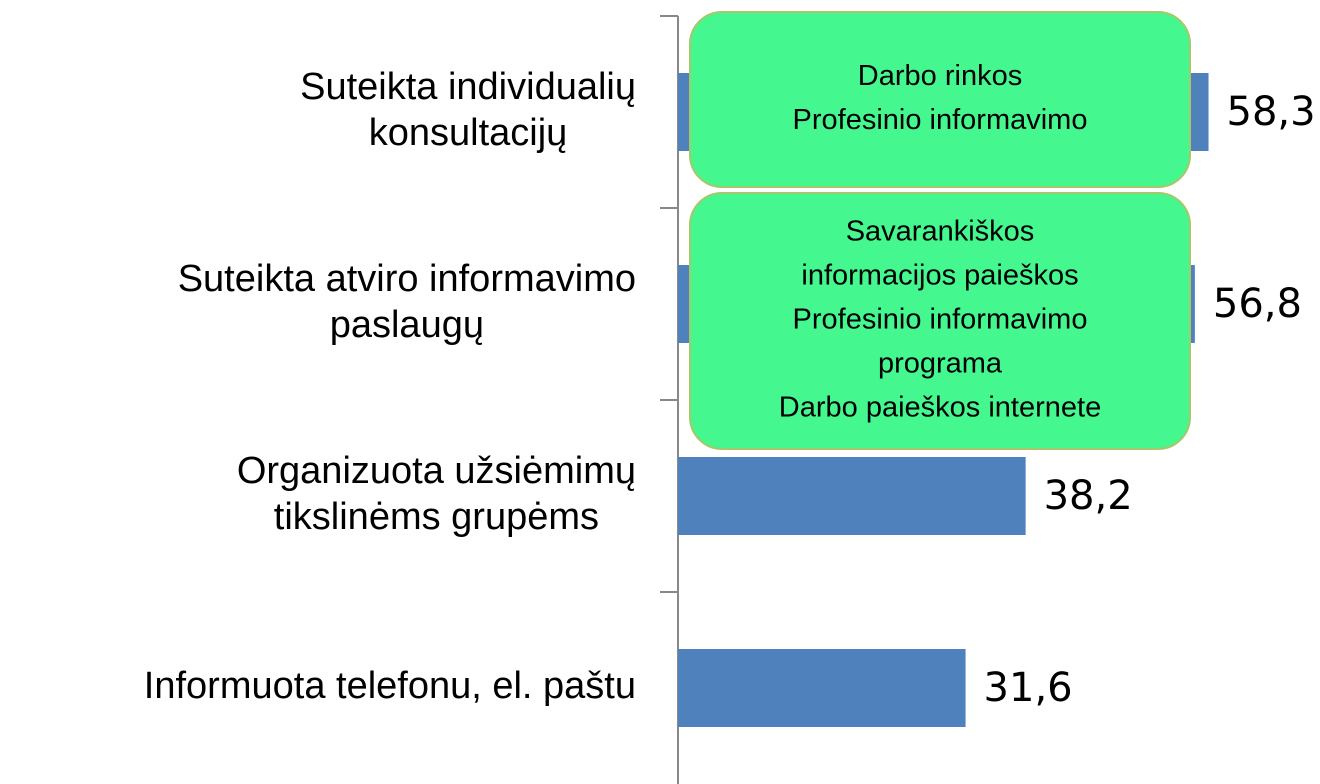  Describe the element at coordinates (940, 408) in the screenshot. I see `callout-text: Darbo paieškos internete` at that location.